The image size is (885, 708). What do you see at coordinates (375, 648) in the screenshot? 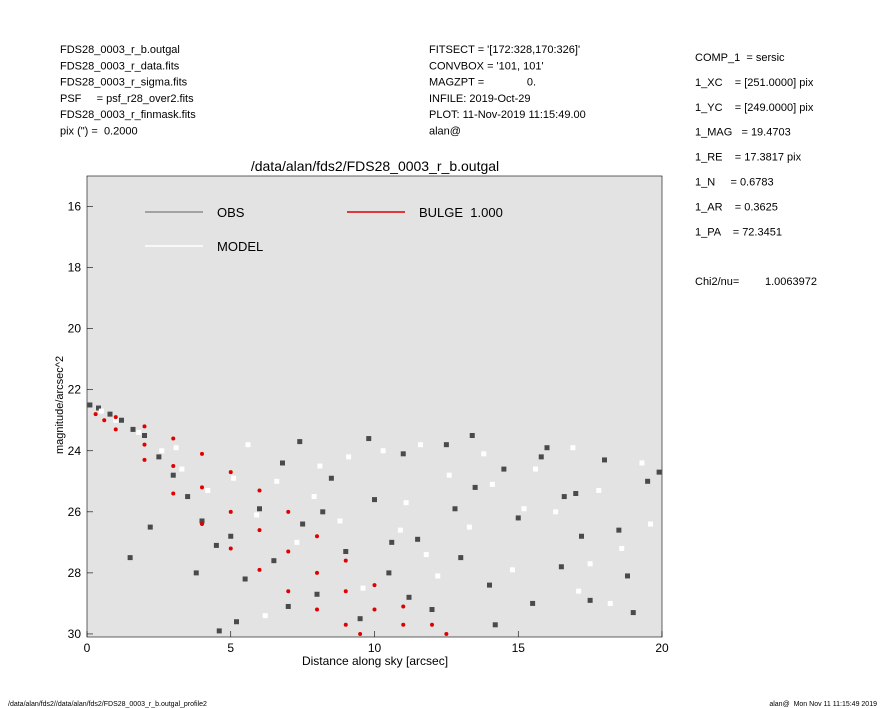
I see `x-tick-label: 10` at bounding box center [375, 648].